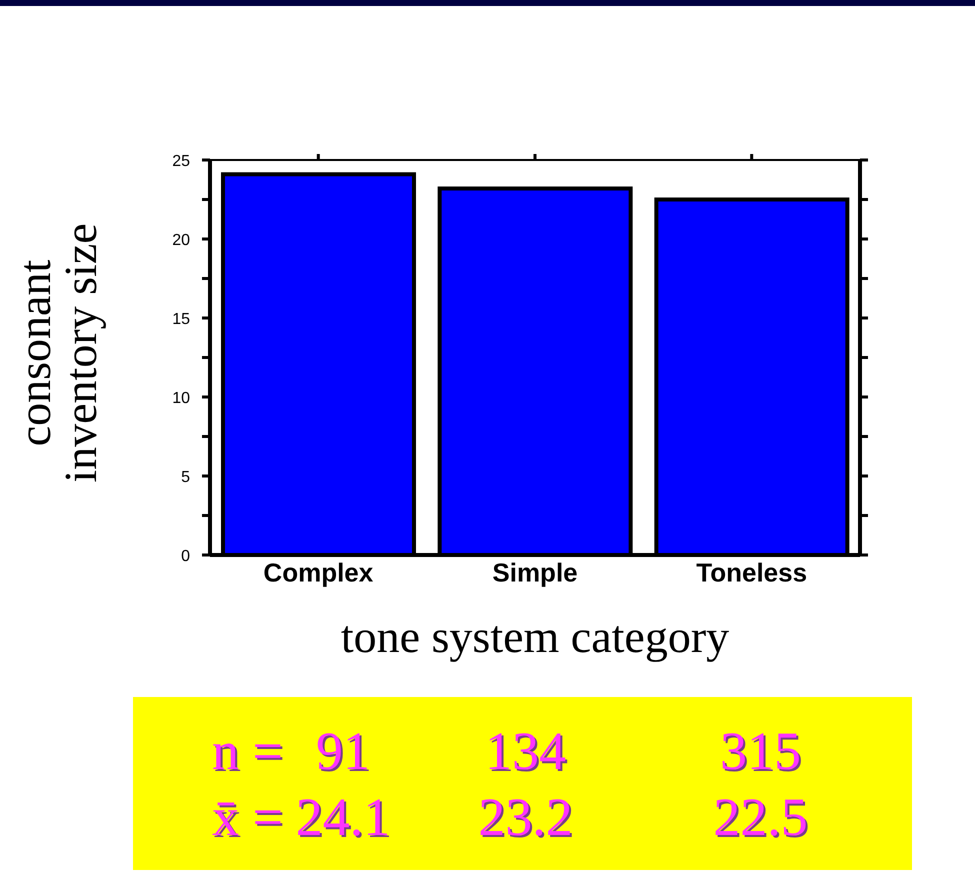  Describe the element at coordinates (525, 817) in the screenshot. I see `data-label: 23.2` at that location.